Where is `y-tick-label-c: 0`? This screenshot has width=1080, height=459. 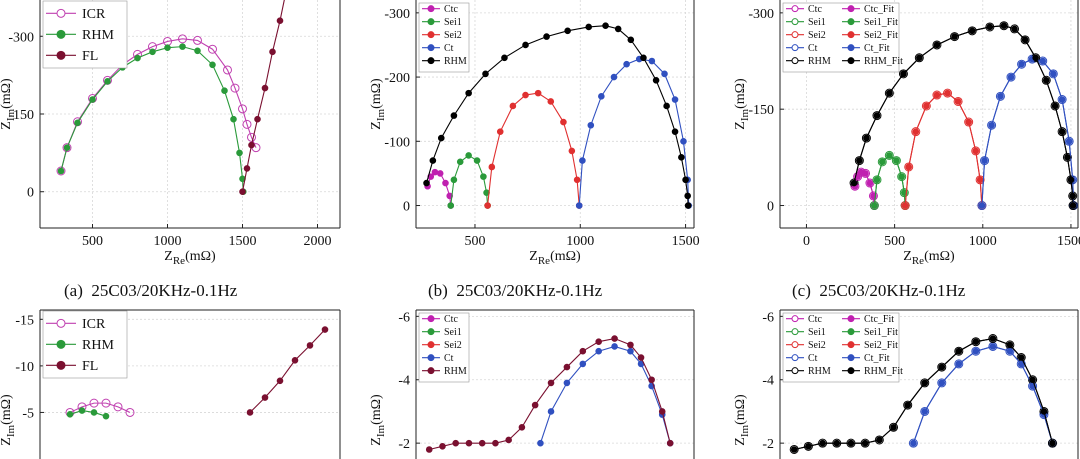 y-tick-label-c: 0 is located at coordinates (770, 207).